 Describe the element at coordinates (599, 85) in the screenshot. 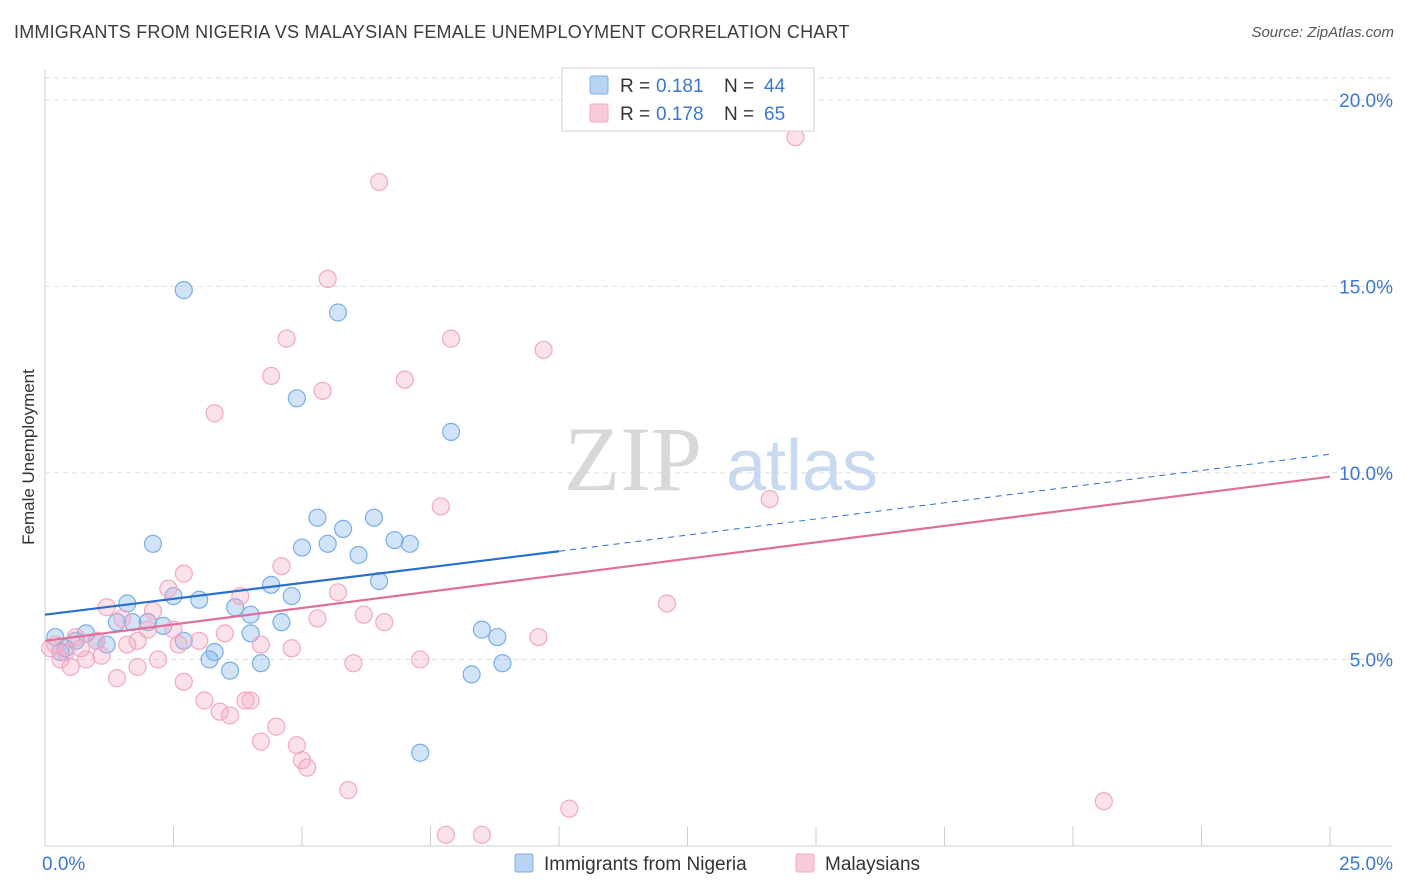

I see `legend-swatch-nigeria` at that location.